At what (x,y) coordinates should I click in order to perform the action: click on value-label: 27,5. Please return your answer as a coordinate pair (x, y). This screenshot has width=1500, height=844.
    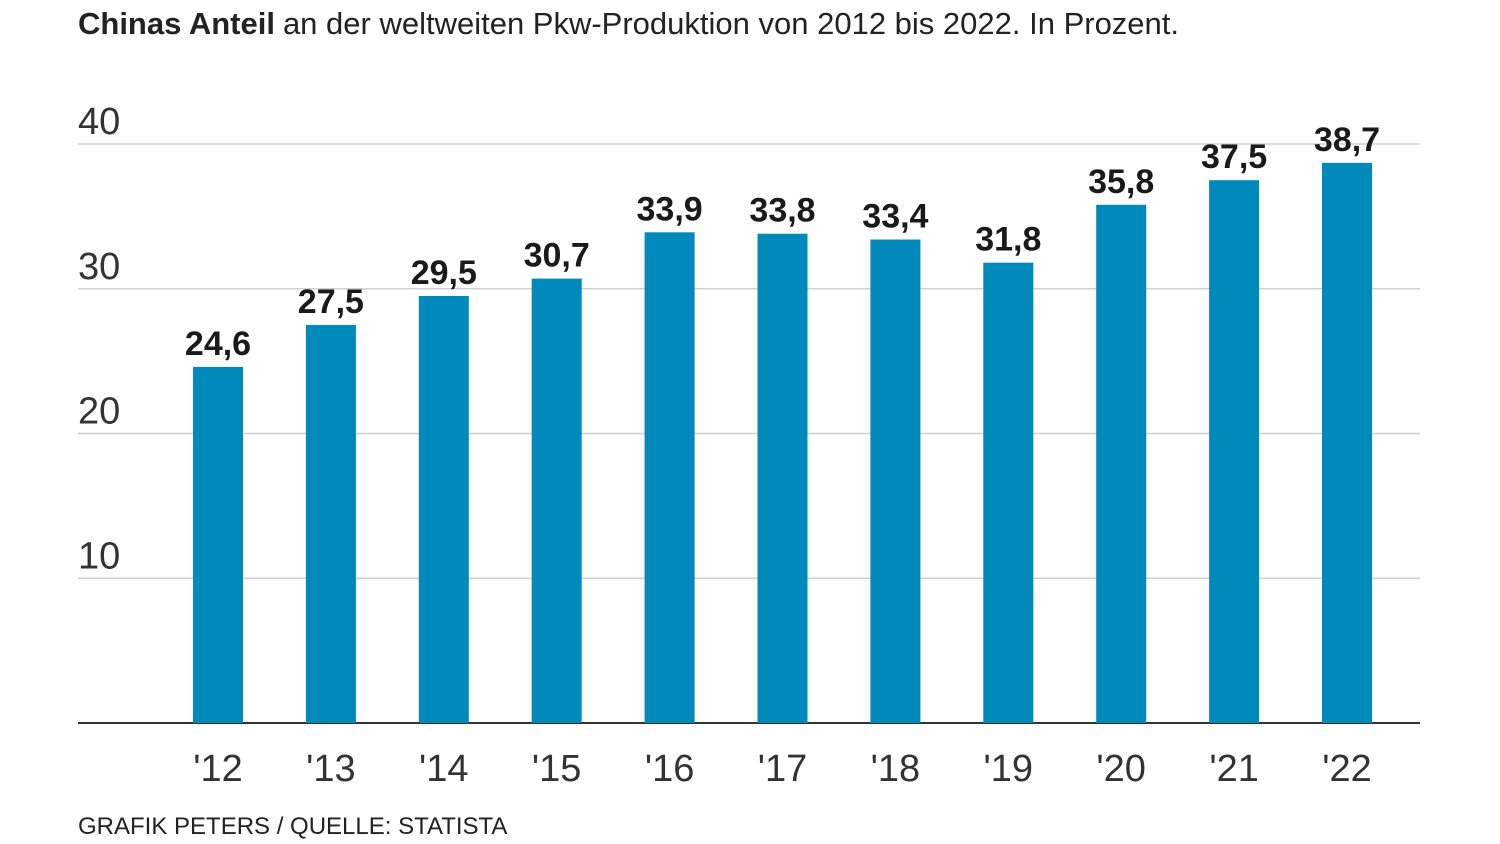
    Looking at the image, I should click on (331, 302).